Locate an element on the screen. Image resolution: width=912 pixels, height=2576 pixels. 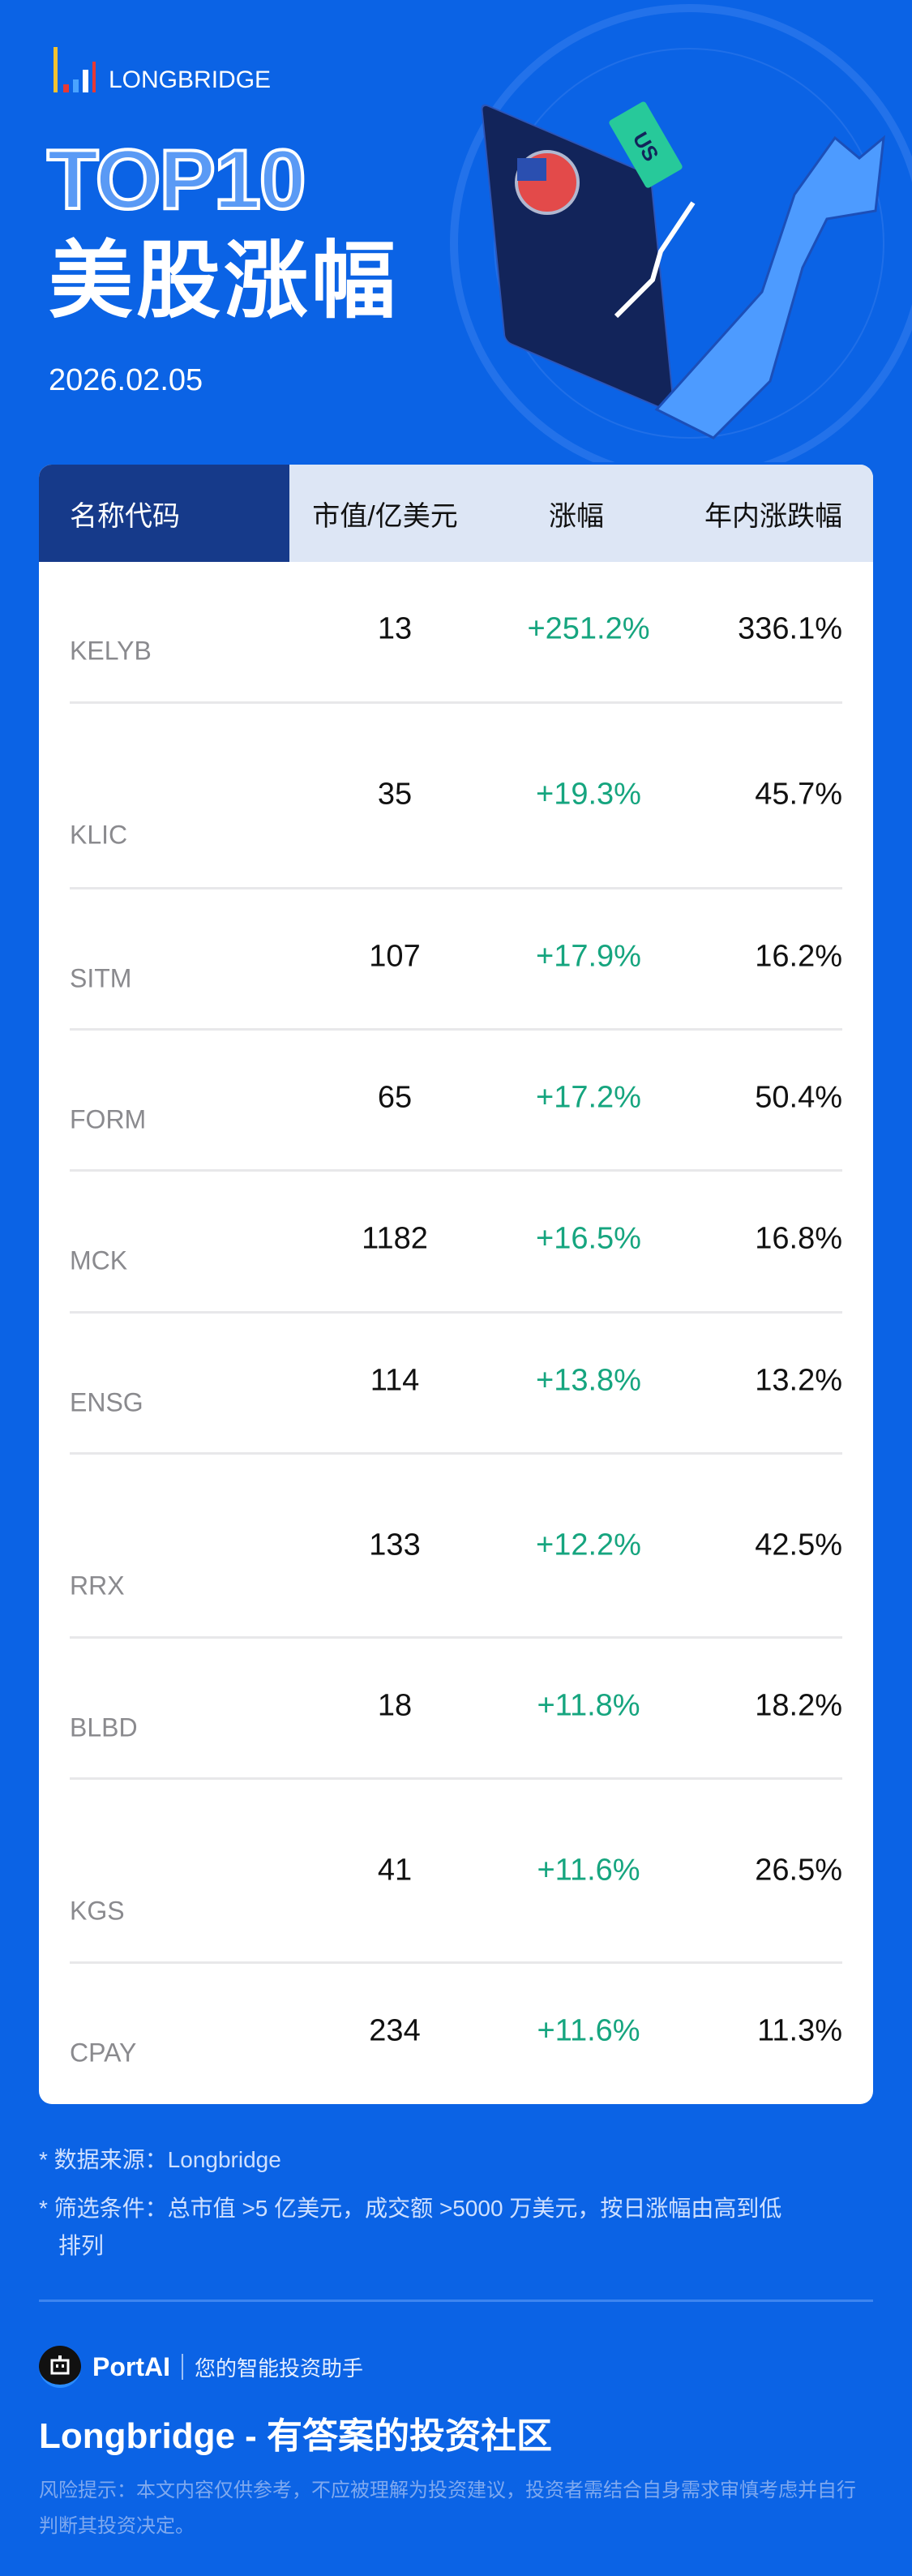
header-name-code: 名称代码 is located at coordinates (164, 513).